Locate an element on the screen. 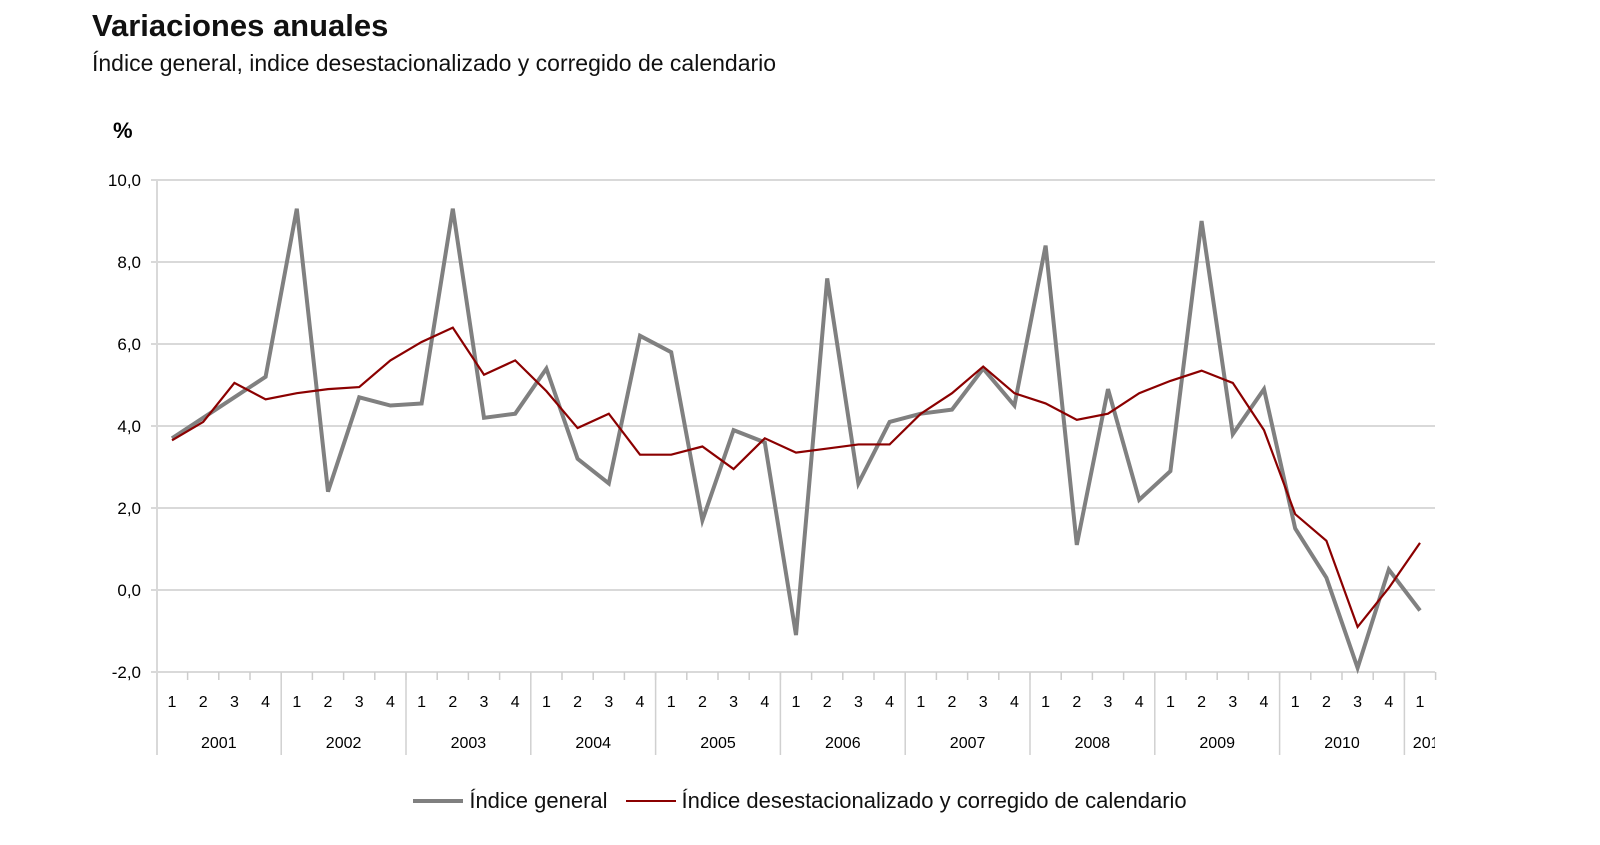 This screenshot has width=1600, height=845. y-axis-label: % is located at coordinates (123, 130).